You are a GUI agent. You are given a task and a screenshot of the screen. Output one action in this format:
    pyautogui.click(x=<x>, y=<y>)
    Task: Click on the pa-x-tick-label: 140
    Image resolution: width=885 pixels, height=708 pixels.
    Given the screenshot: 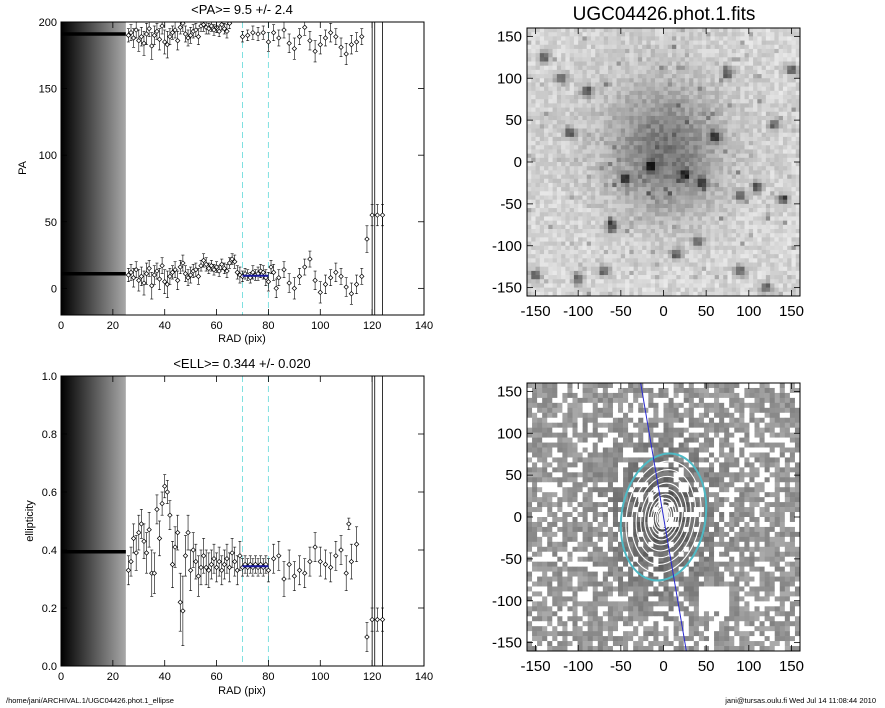 What is the action you would take?
    pyautogui.click(x=424, y=326)
    